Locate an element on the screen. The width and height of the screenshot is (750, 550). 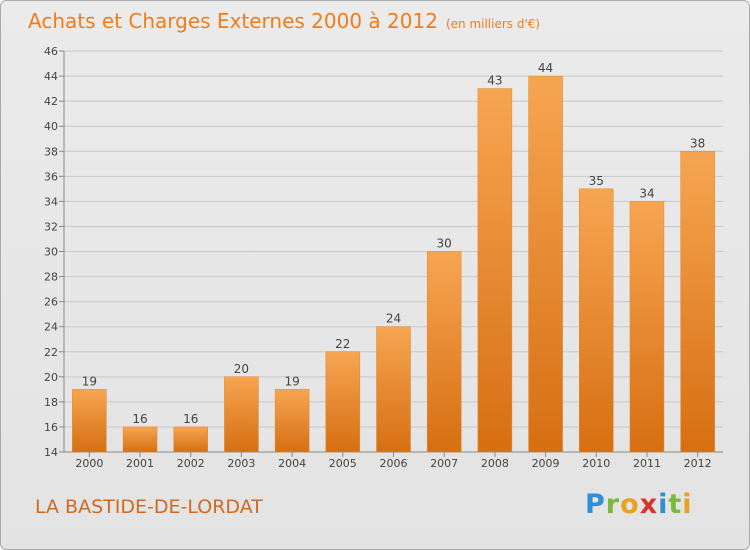
y-tick-label: 36 is located at coordinates (51, 176).